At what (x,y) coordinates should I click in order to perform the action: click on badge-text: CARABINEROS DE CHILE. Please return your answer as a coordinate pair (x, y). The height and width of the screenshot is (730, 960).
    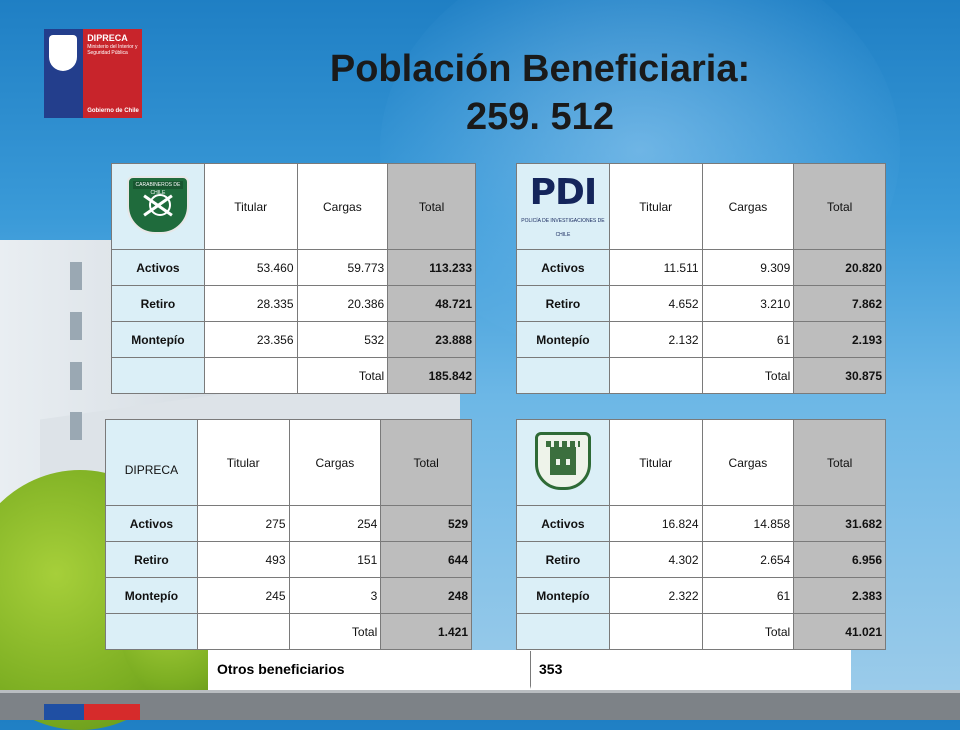
    Looking at the image, I should click on (157, 188).